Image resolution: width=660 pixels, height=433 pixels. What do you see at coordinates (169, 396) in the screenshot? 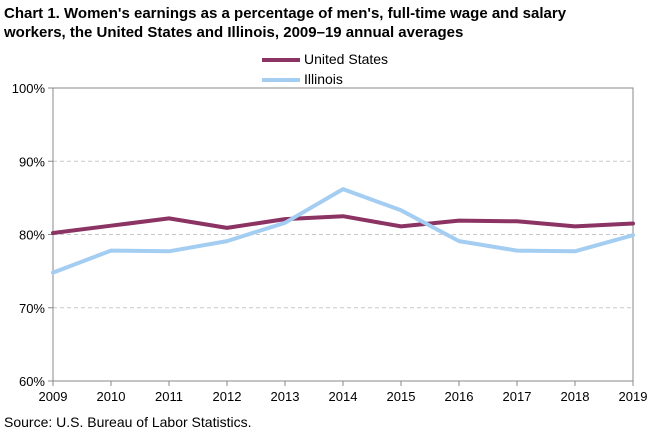
I see `x-tick-label-2011: 2011` at bounding box center [169, 396].